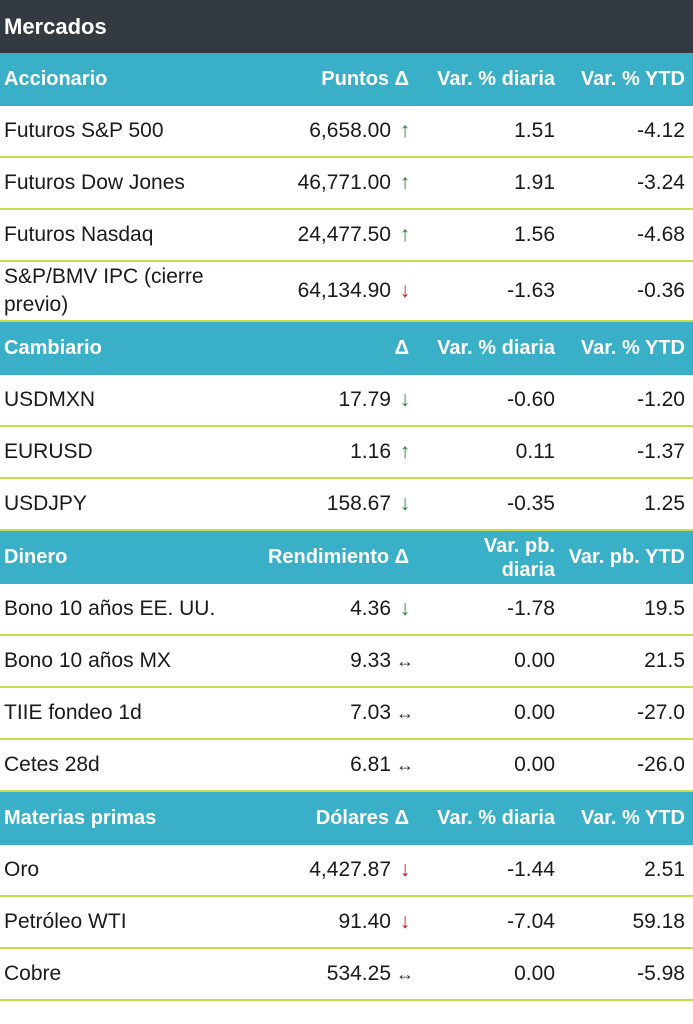 This screenshot has width=693, height=1024. What do you see at coordinates (531, 869) in the screenshot?
I see `row-daily: -1.44` at bounding box center [531, 869].